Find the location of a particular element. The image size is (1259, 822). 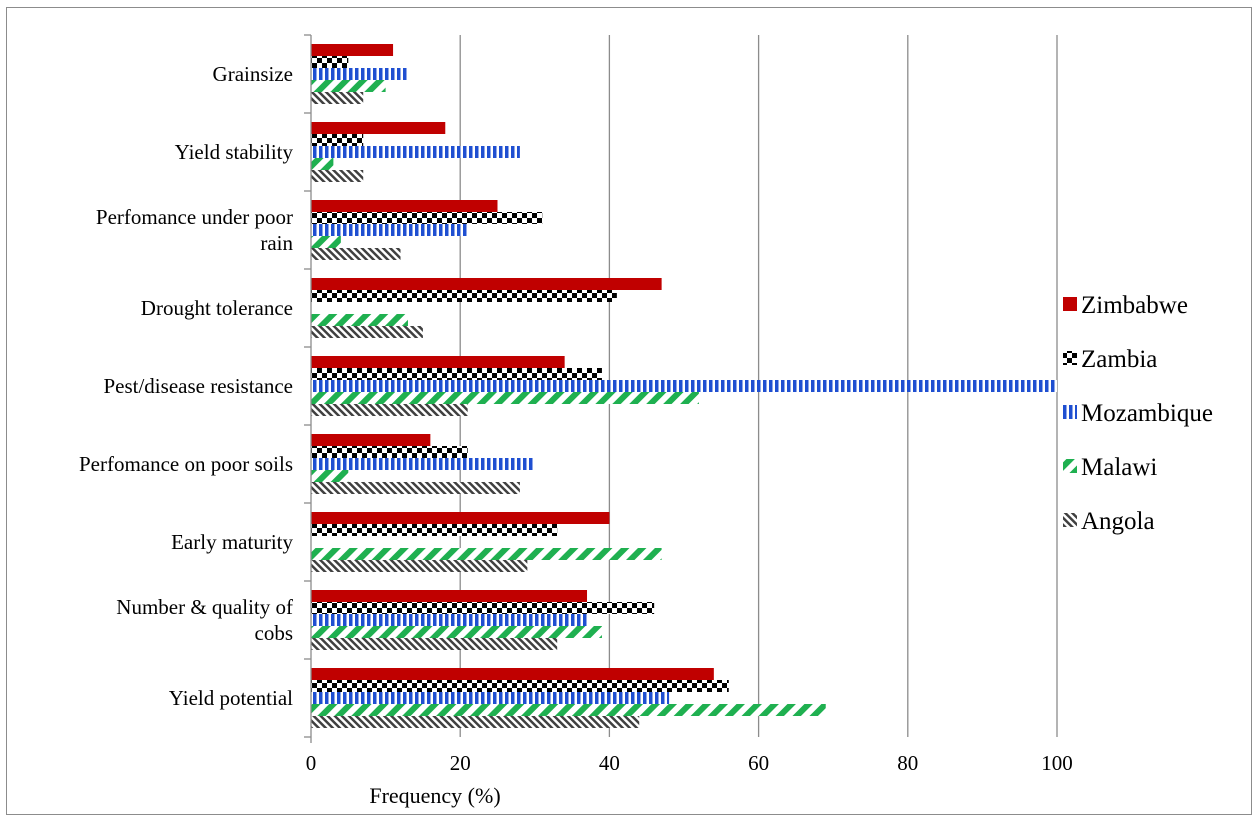

legend: Zimbabwe Zambia Mozambique Malawi Angola is located at coordinates (1138, 413).